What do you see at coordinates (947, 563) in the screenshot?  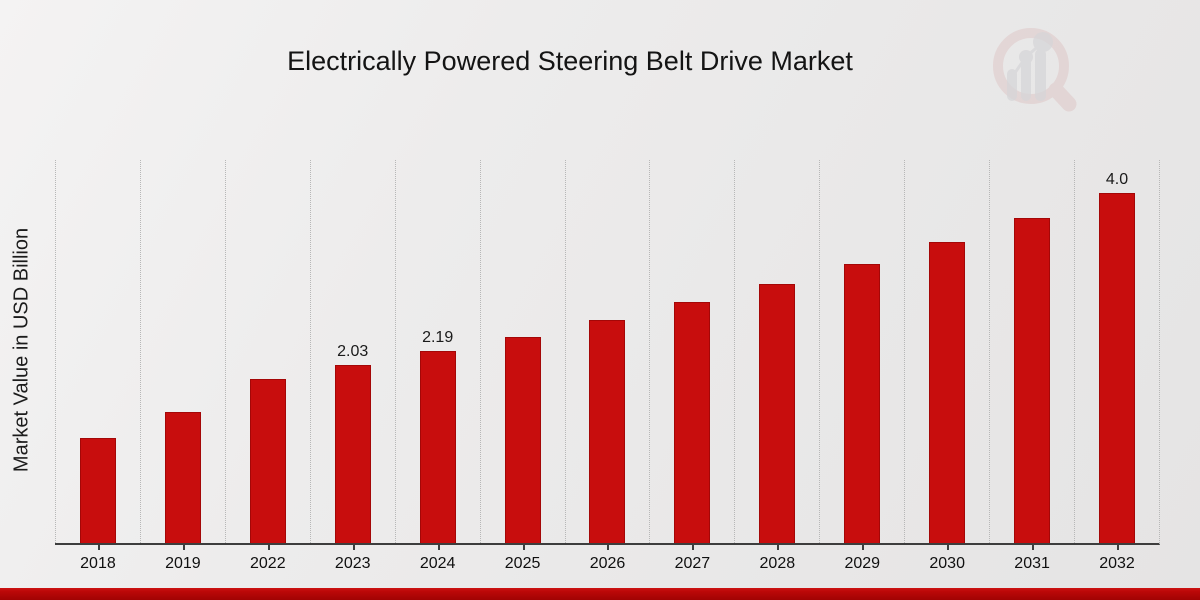 I see `x-axis-label-2030: 2030` at bounding box center [947, 563].